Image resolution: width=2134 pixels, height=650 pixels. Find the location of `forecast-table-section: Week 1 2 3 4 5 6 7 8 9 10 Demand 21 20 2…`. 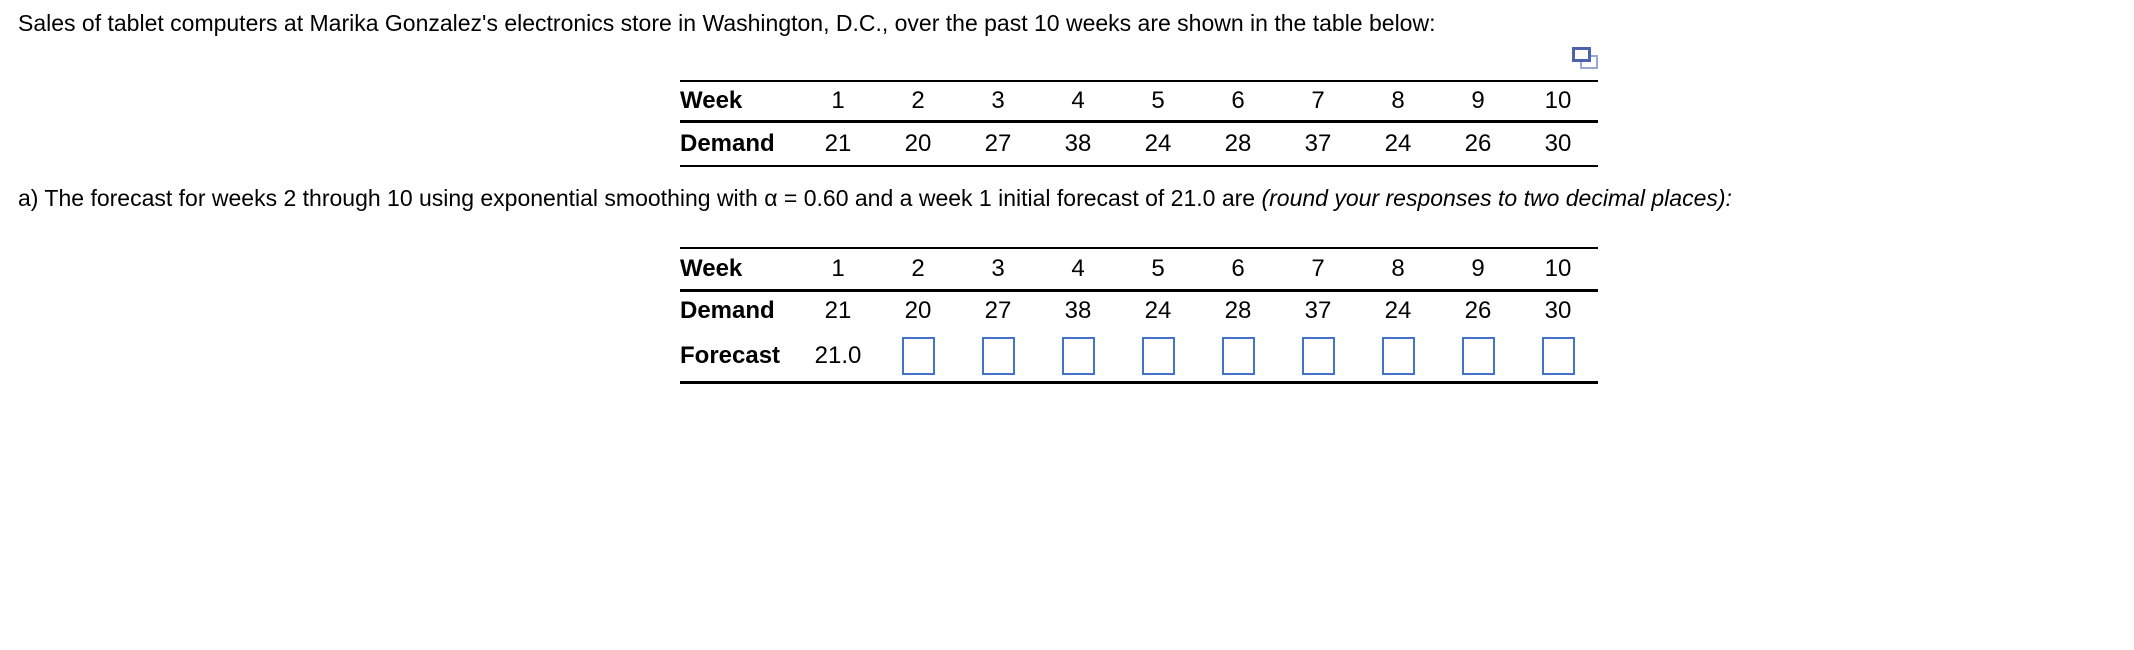

forecast-table-section: Week 1 2 3 4 5 6 7 8 9 10 Demand 21 20 2… is located at coordinates (1139, 315).